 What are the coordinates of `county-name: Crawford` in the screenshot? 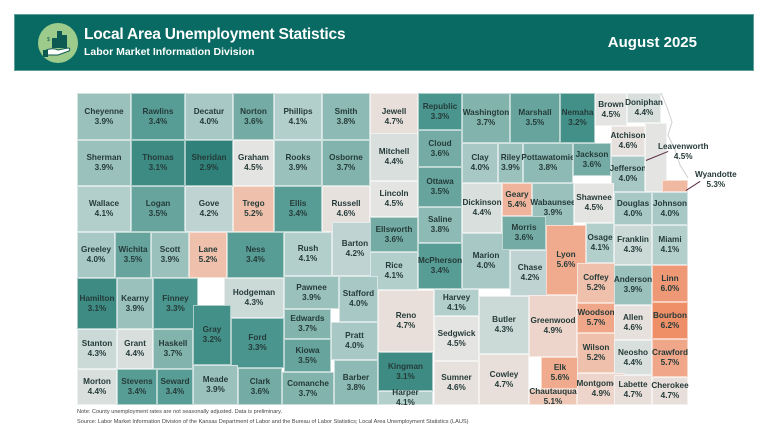 It's located at (670, 352).